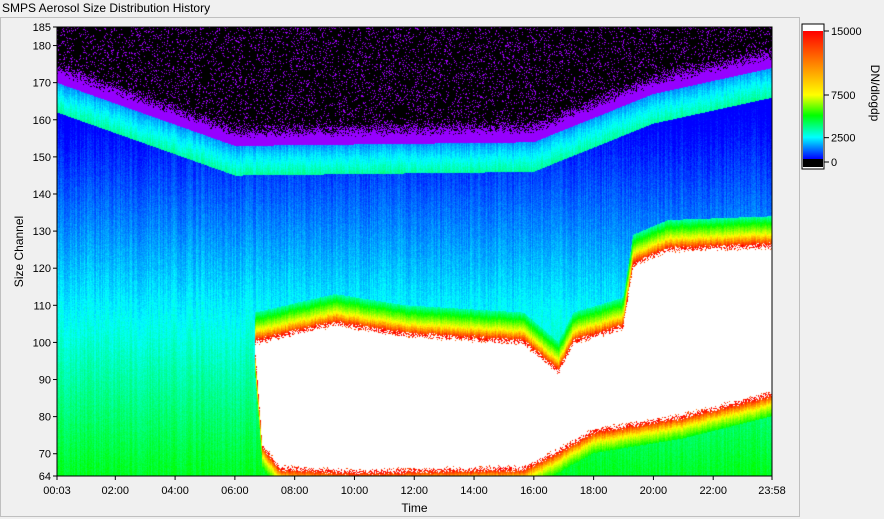 This screenshot has width=884, height=519. What do you see at coordinates (57, 491) in the screenshot?
I see `x-tick-label: 00:03` at bounding box center [57, 491].